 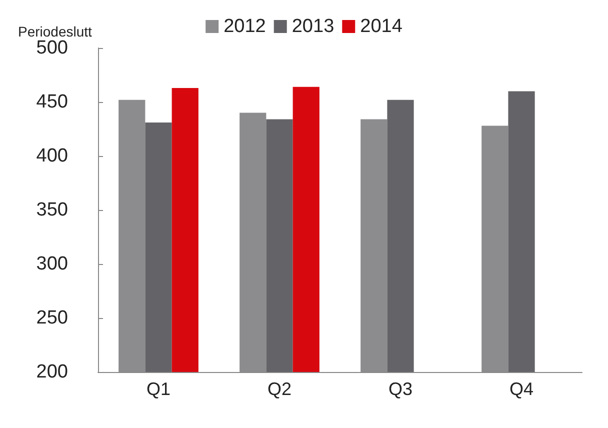 What do you see at coordinates (381, 26) in the screenshot?
I see `legend-label: 2014` at bounding box center [381, 26].